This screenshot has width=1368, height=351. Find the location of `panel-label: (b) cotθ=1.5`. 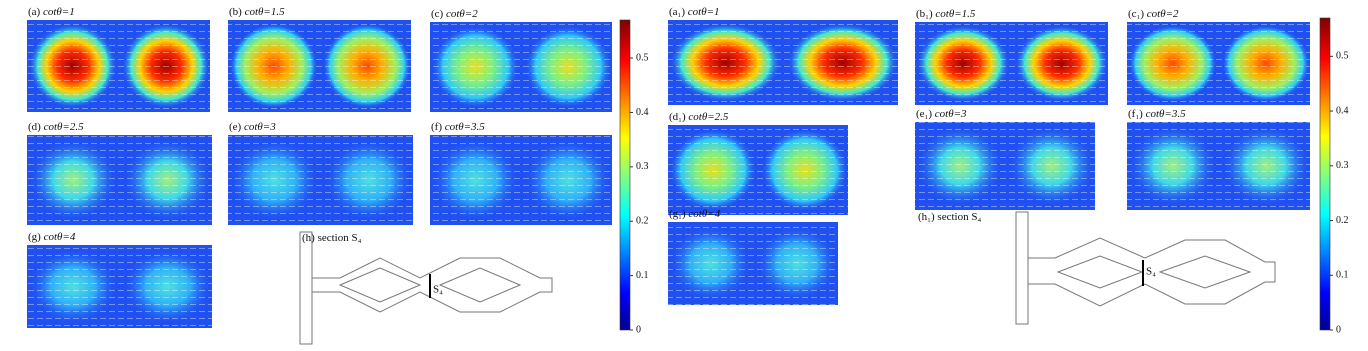

panel-label: (b) cotθ=1.5 is located at coordinates (257, 12).